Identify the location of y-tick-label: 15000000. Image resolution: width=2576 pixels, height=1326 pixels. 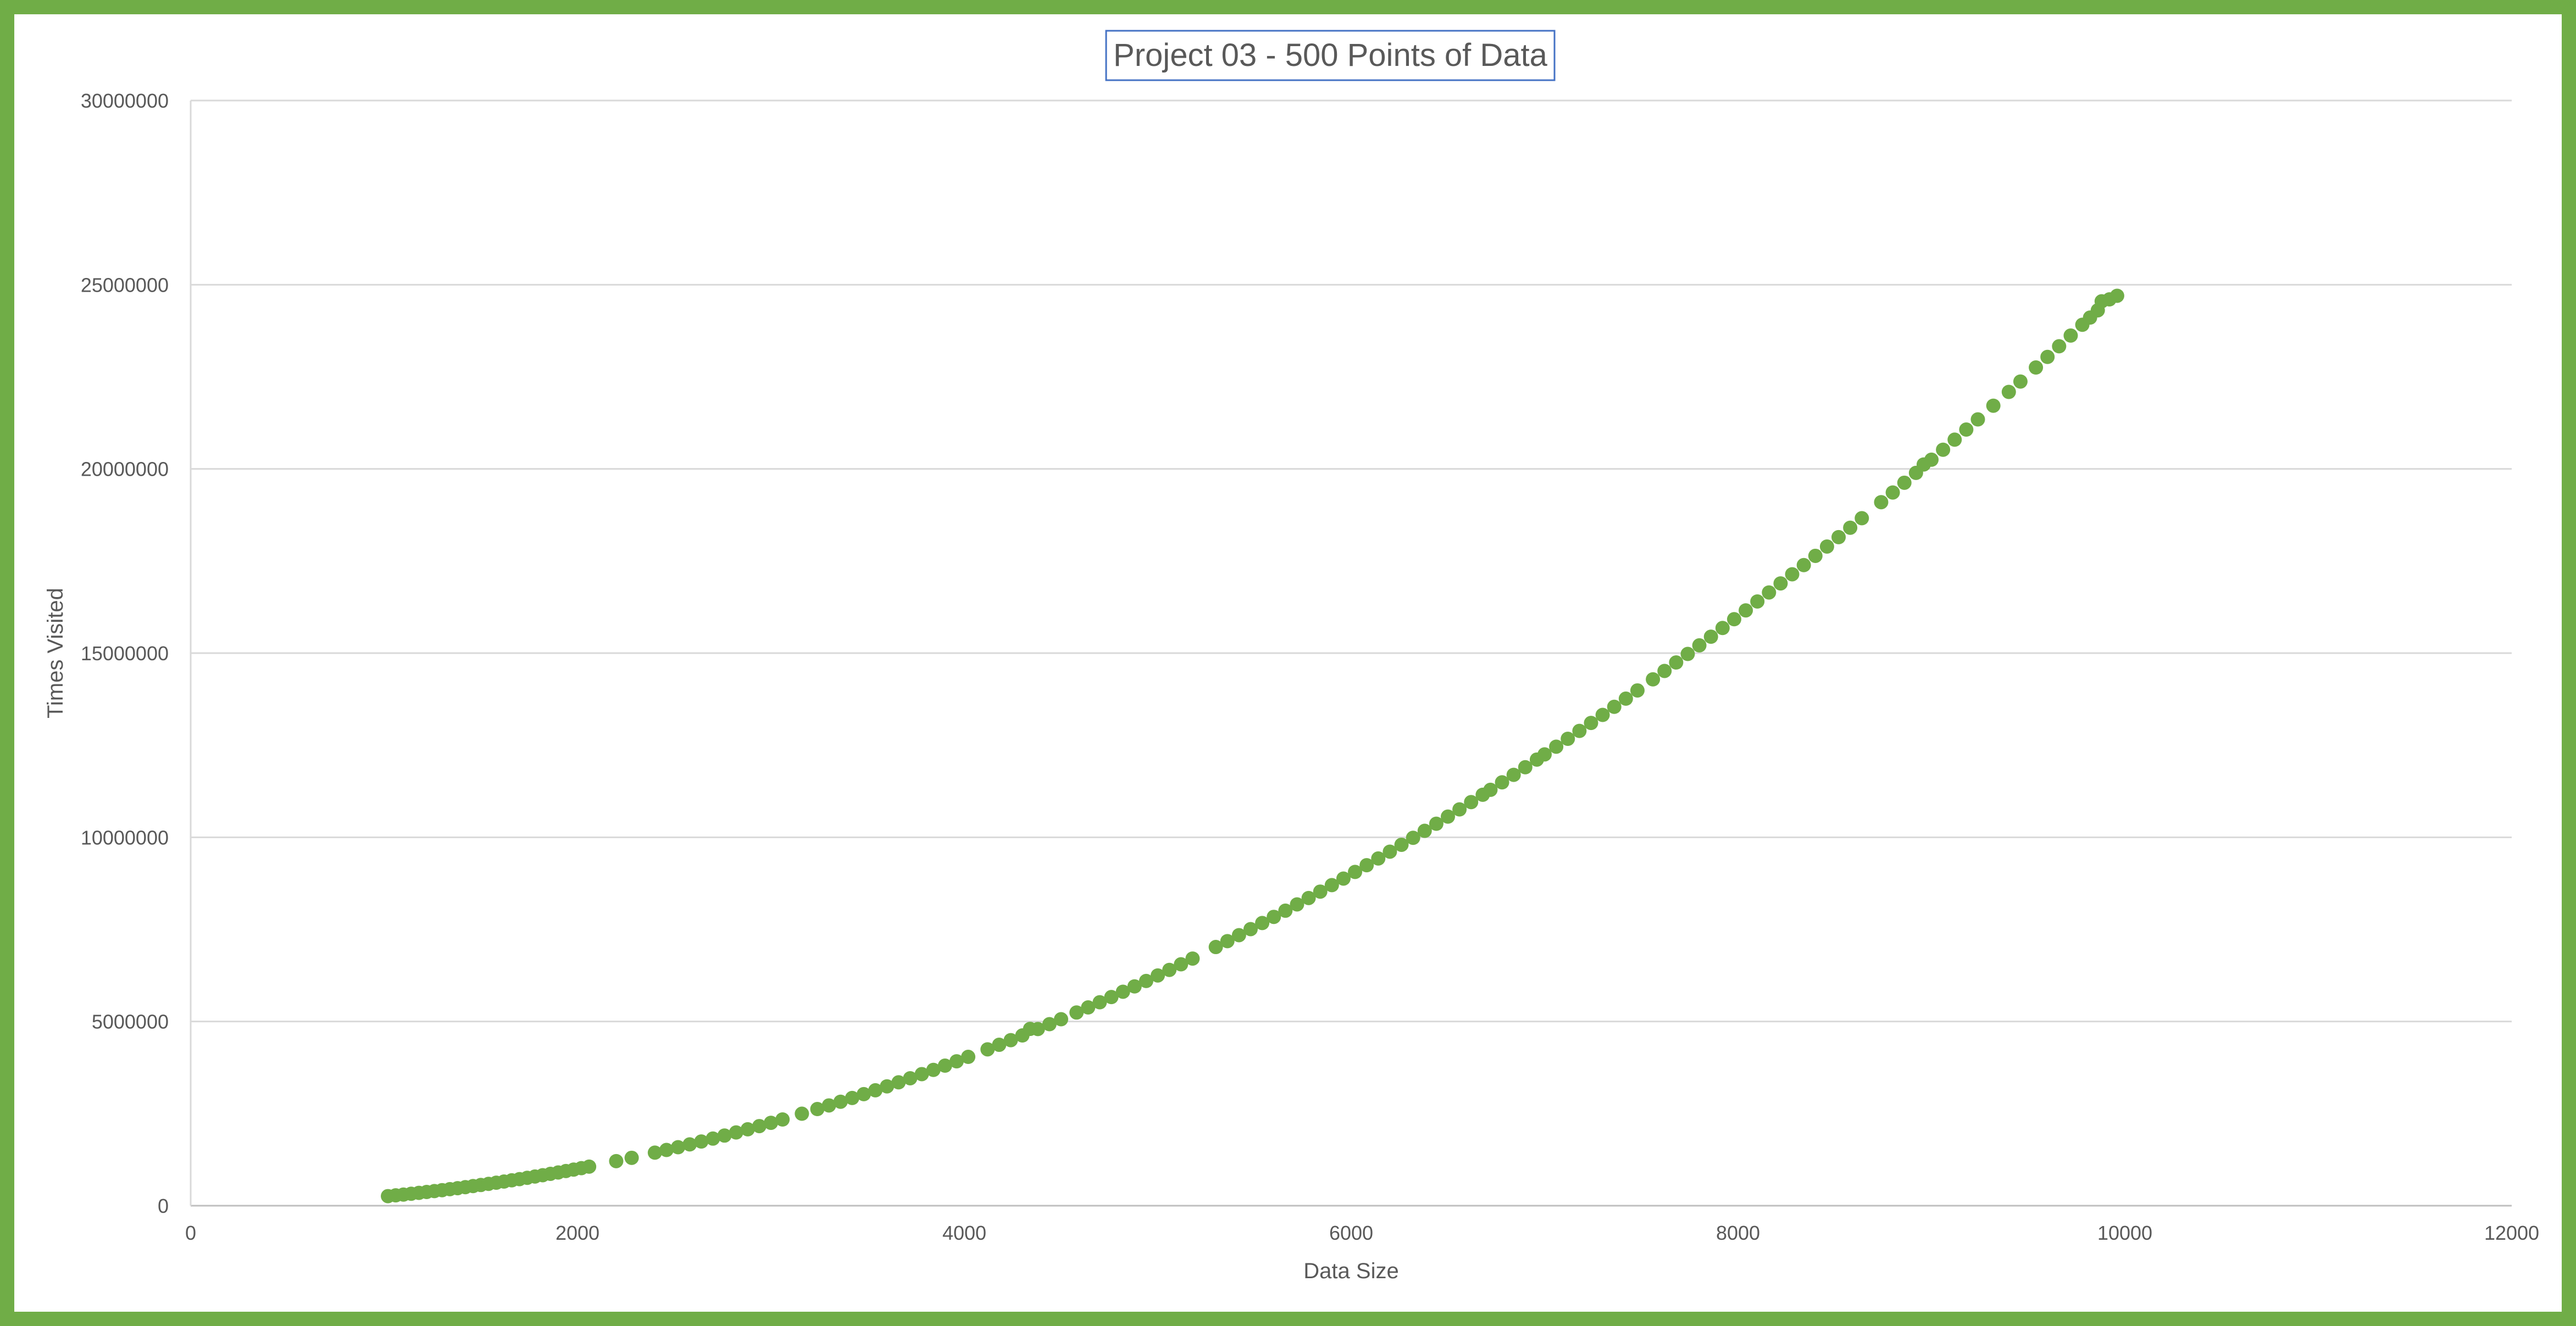
(125, 653).